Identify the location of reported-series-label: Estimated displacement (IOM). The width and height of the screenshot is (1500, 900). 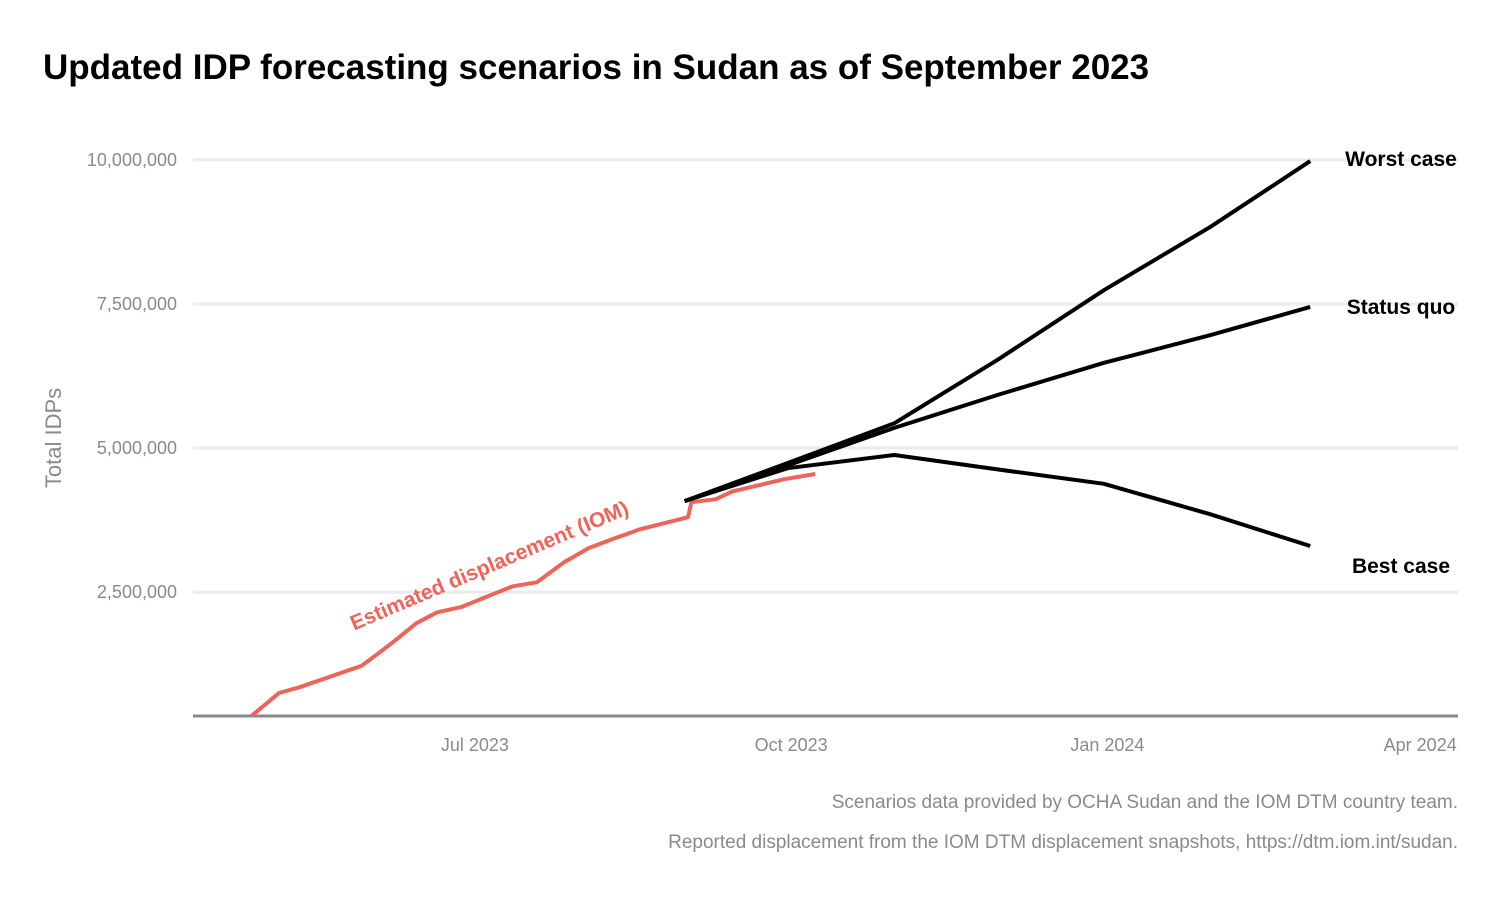
(489, 566).